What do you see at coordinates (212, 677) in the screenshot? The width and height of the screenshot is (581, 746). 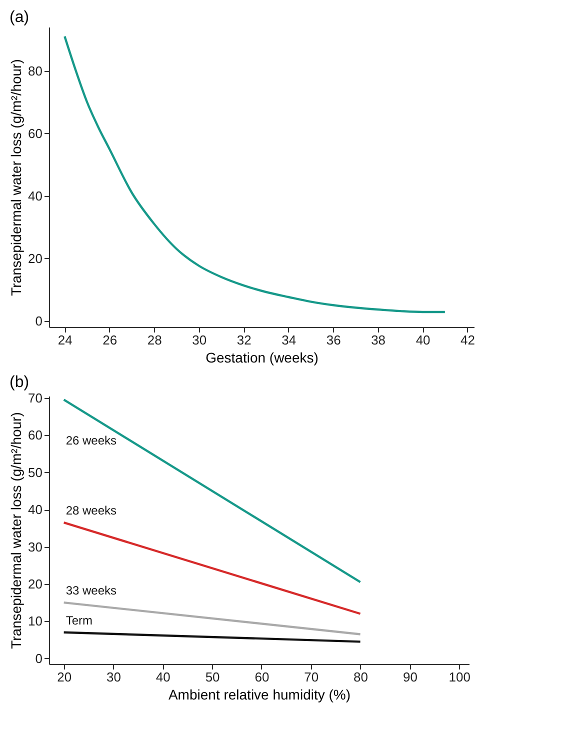 I see `x-tick-label: 50` at bounding box center [212, 677].